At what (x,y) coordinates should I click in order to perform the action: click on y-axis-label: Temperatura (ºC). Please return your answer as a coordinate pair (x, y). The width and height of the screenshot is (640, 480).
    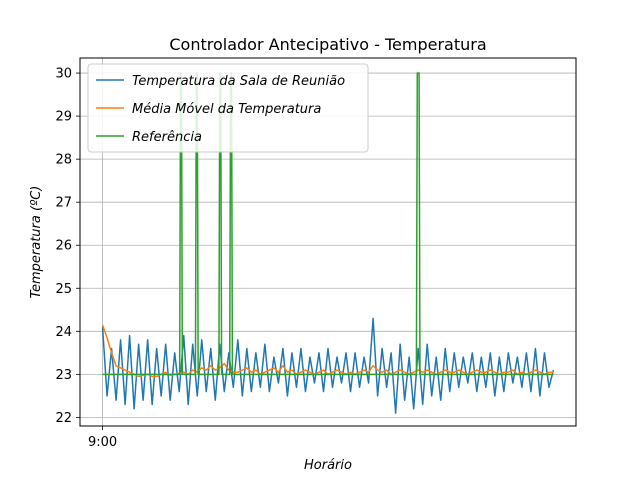
    Looking at the image, I should click on (36, 242).